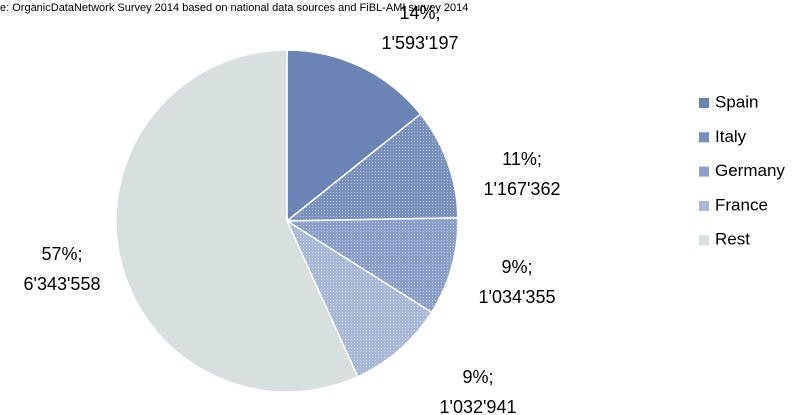  What do you see at coordinates (420, 43) in the screenshot?
I see `data-label: 1'593'197` at bounding box center [420, 43].